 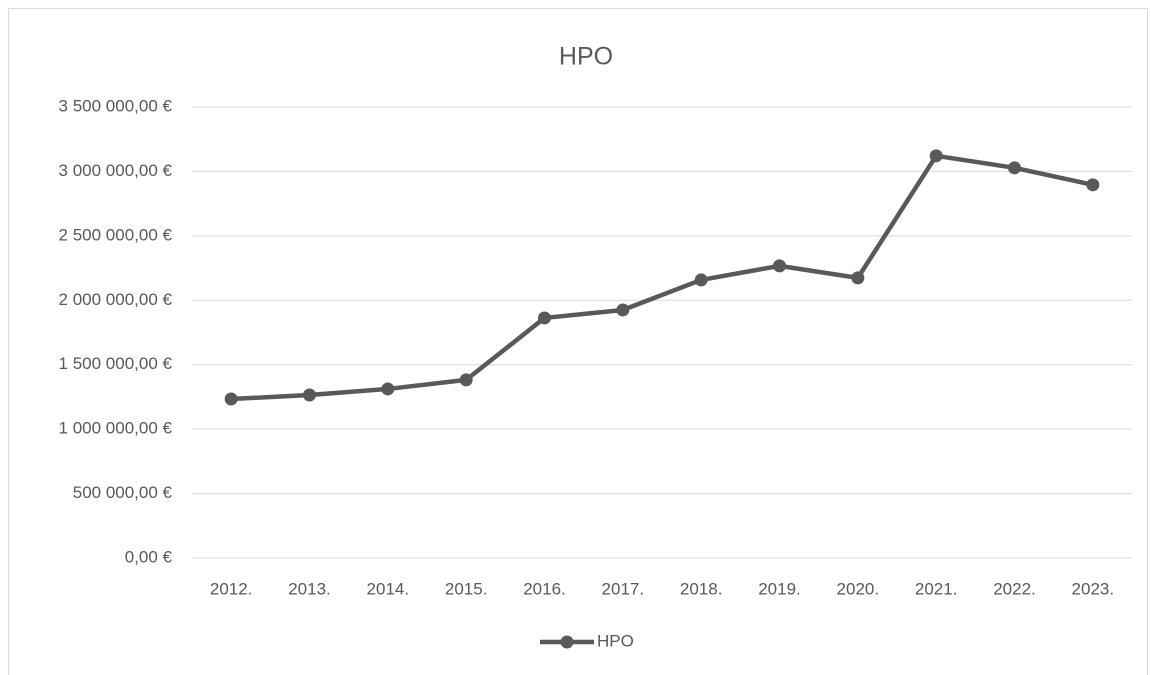 What do you see at coordinates (779, 588) in the screenshot?
I see `x-tick-label: 2019.` at bounding box center [779, 588].